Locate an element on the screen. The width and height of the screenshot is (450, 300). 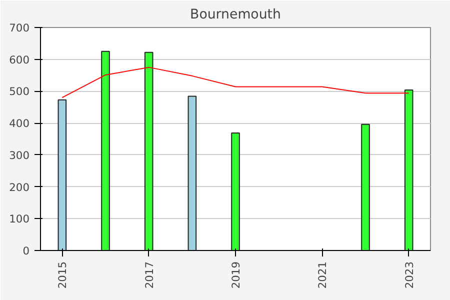
y-tick-label: 500 is located at coordinates (19, 91).